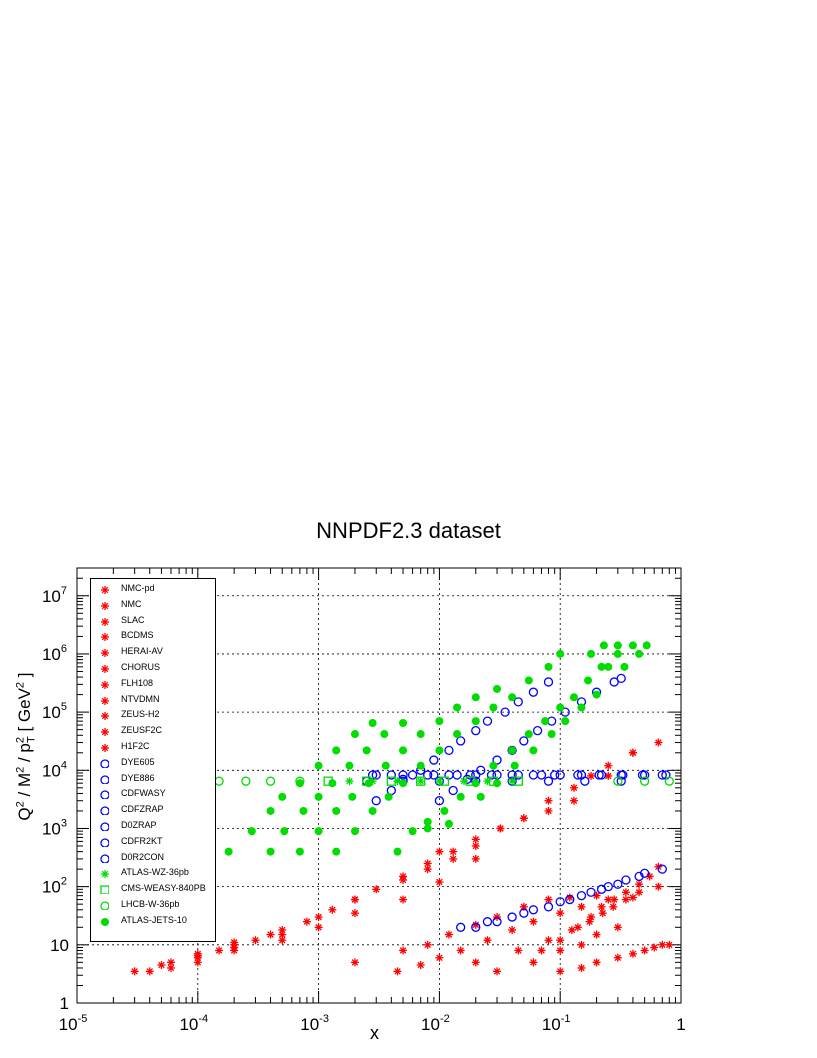  I want to click on legend-entry: NMC, so click(153, 605).